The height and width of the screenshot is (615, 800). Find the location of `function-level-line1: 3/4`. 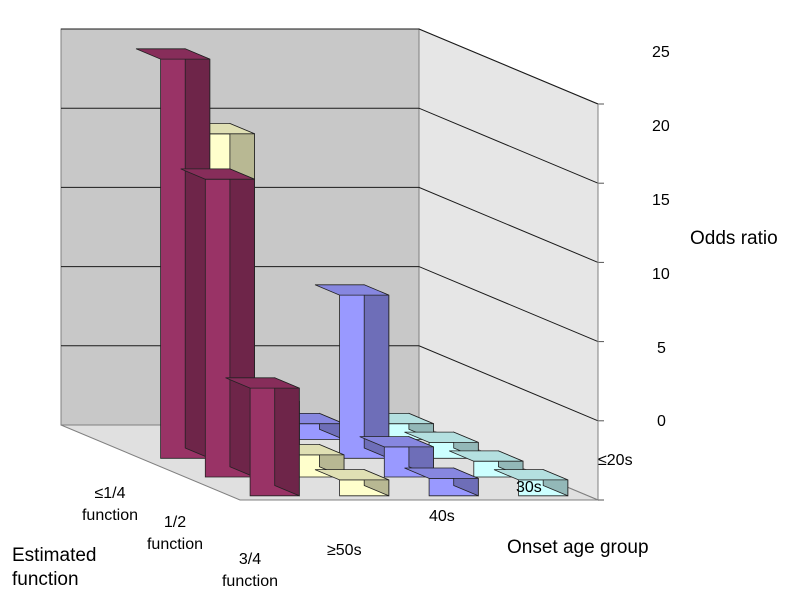

function-level-line1: 3/4 is located at coordinates (250, 559).